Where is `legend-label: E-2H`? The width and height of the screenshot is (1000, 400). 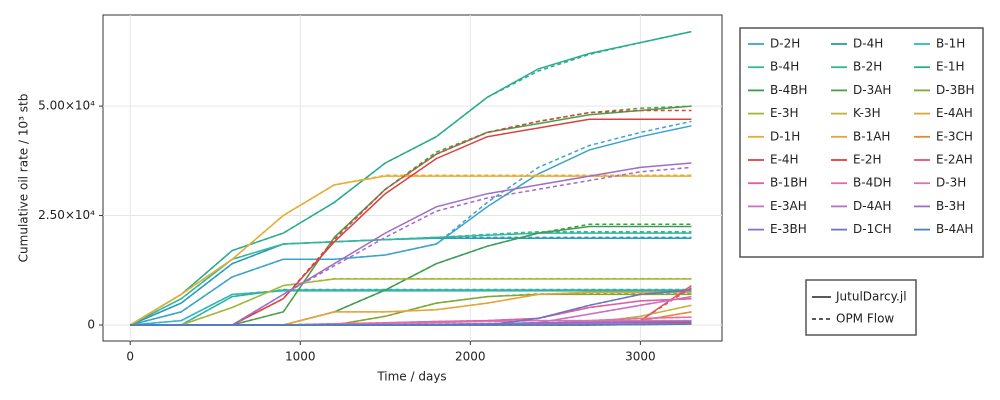
legend-label: E-2H is located at coordinates (867, 160).